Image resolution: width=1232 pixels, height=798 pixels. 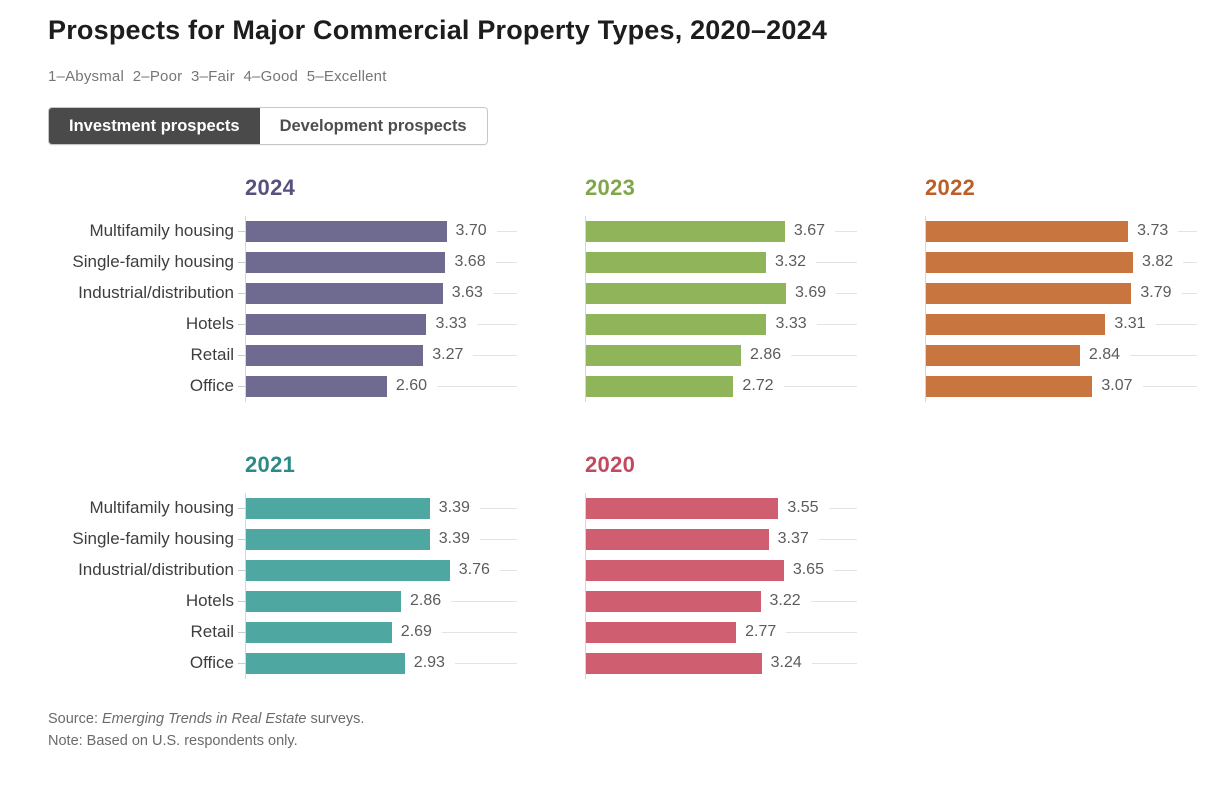 I want to click on bar-row: 3.69, so click(x=721, y=293).